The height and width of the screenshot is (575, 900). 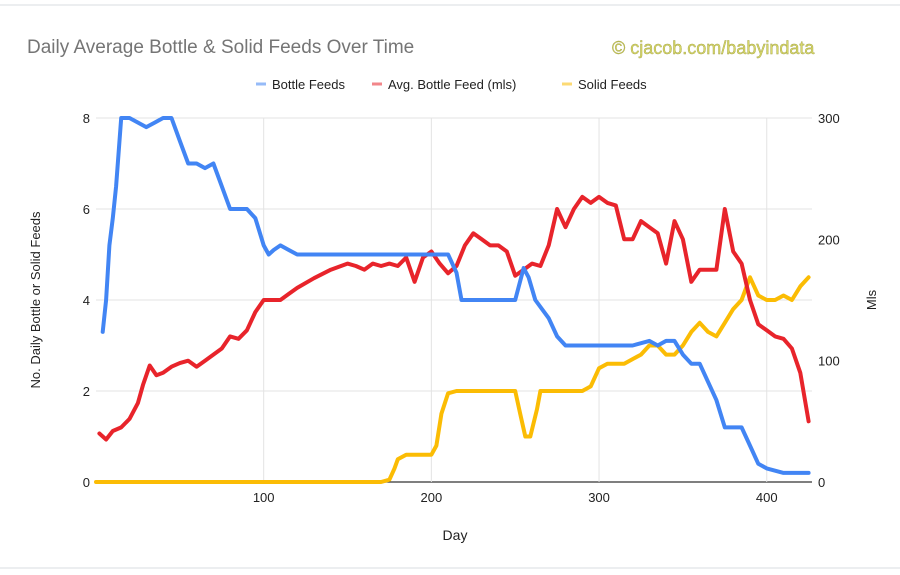 I want to click on x-tick-label: 400, so click(x=767, y=497).